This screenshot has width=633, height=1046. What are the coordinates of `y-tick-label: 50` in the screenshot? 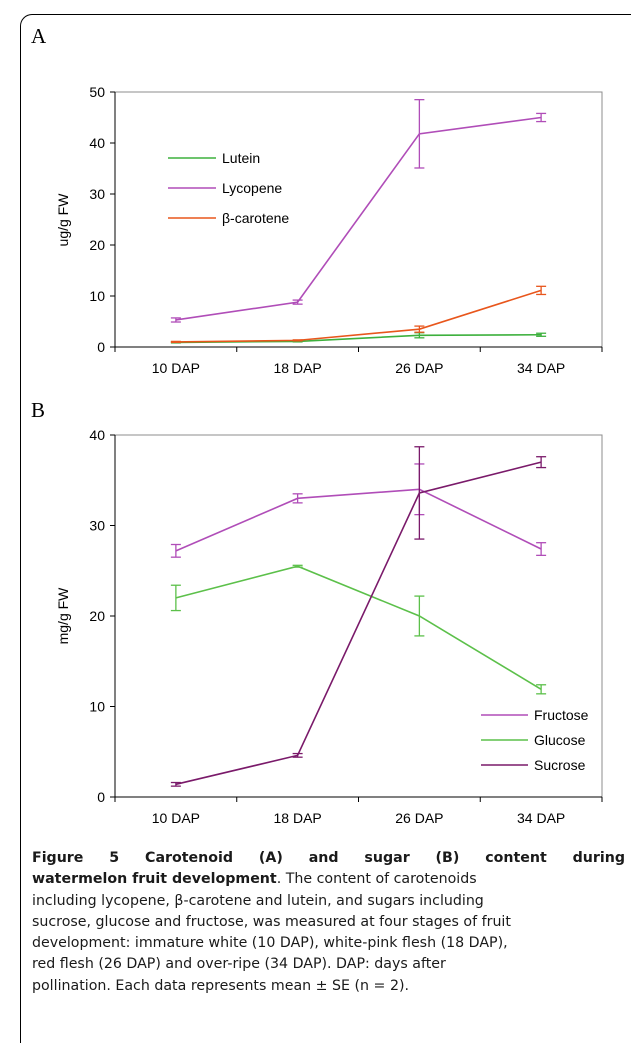 It's located at (97, 92).